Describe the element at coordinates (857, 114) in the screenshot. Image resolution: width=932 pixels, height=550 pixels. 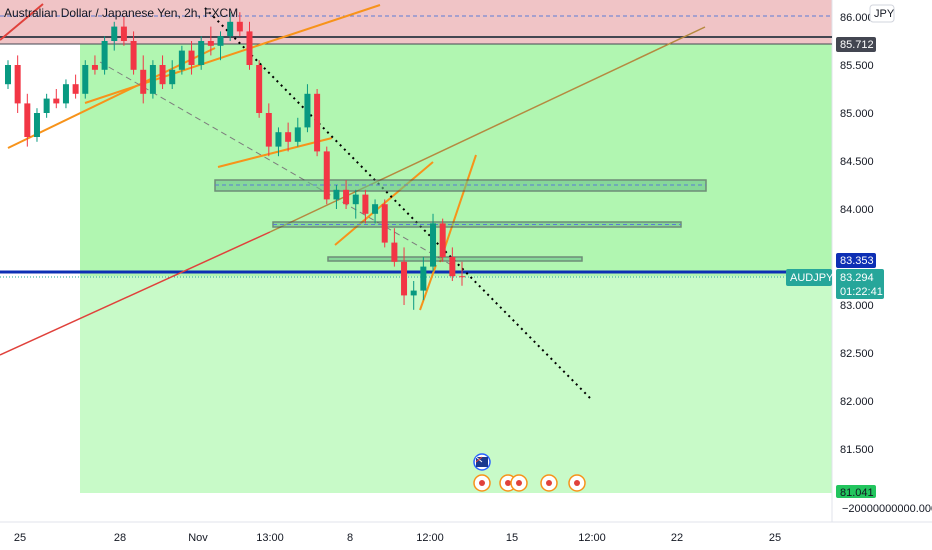
I see `y-tick-label: 85.000` at that location.